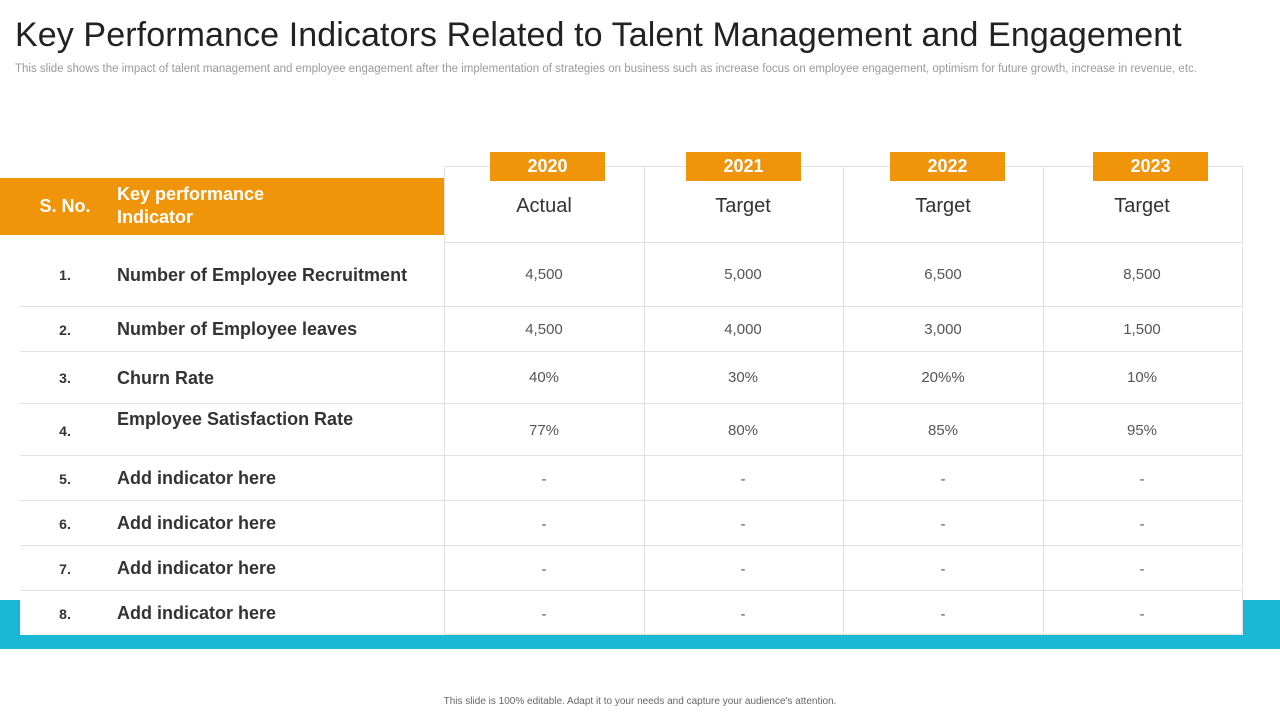 The height and width of the screenshot is (720, 1280). Describe the element at coordinates (1142, 377) in the screenshot. I see `cell-value: 10%` at that location.